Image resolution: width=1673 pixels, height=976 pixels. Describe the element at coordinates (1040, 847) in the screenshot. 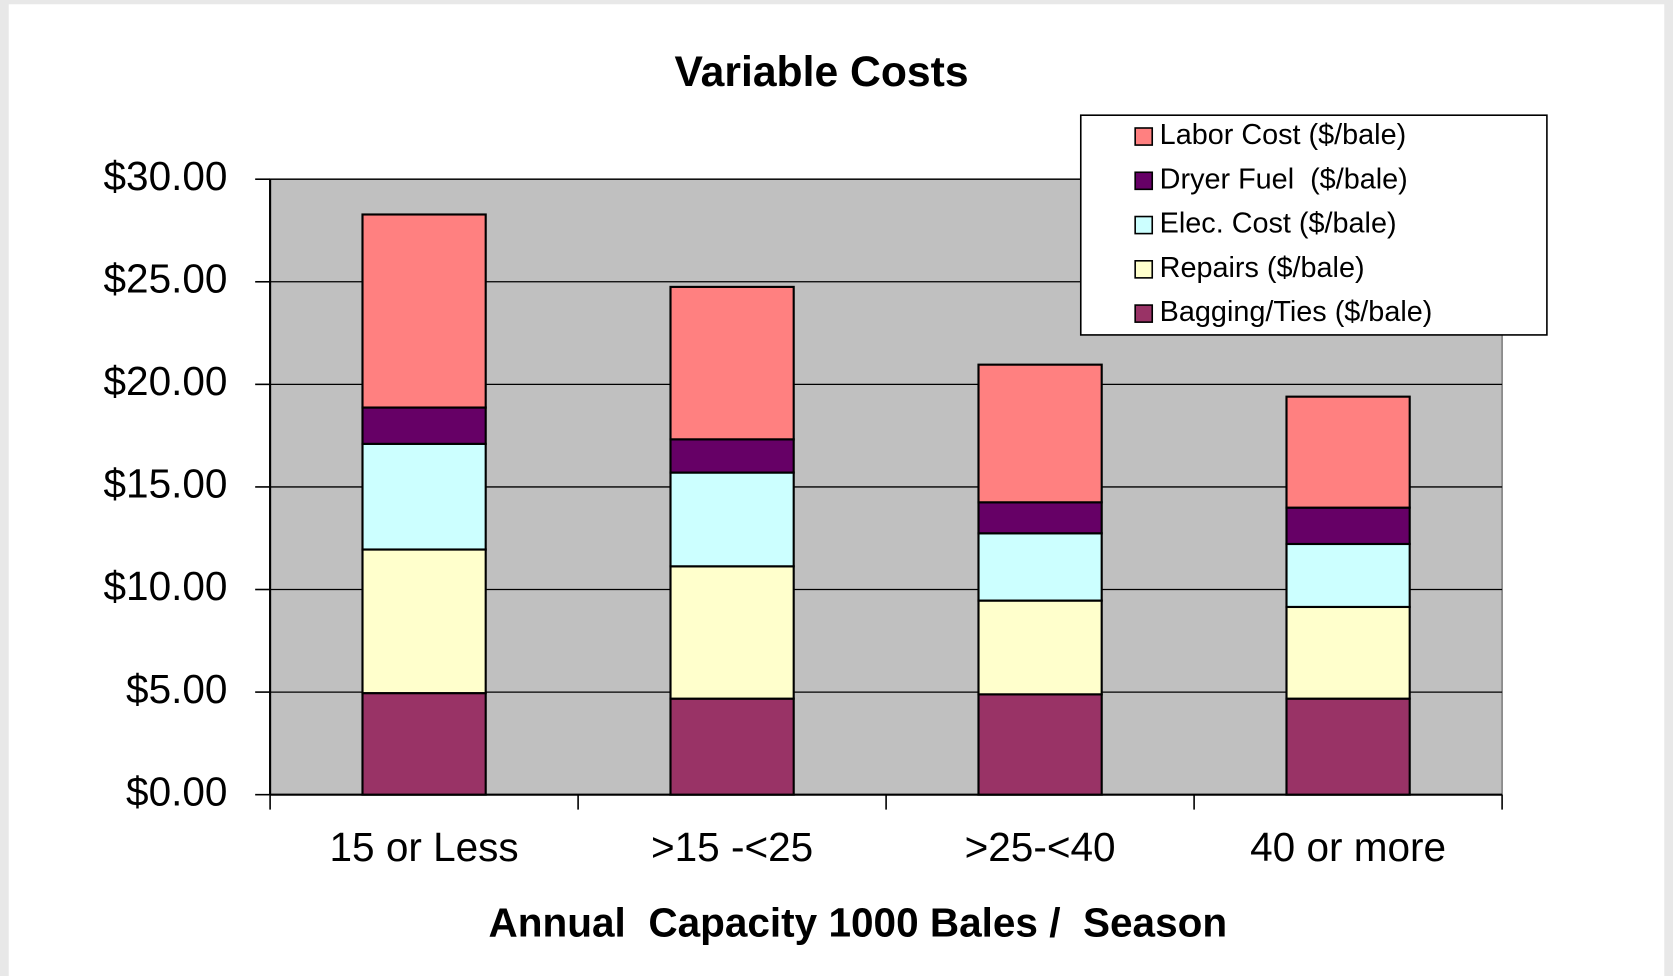

I see `x-tick-label: >25-<40` at that location.